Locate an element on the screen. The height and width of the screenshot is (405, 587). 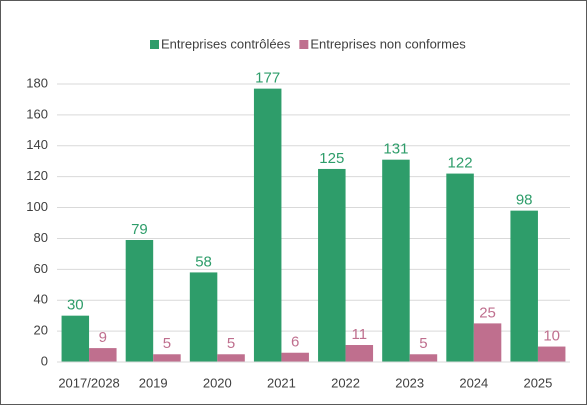
data-label: 30 is located at coordinates (75, 305).